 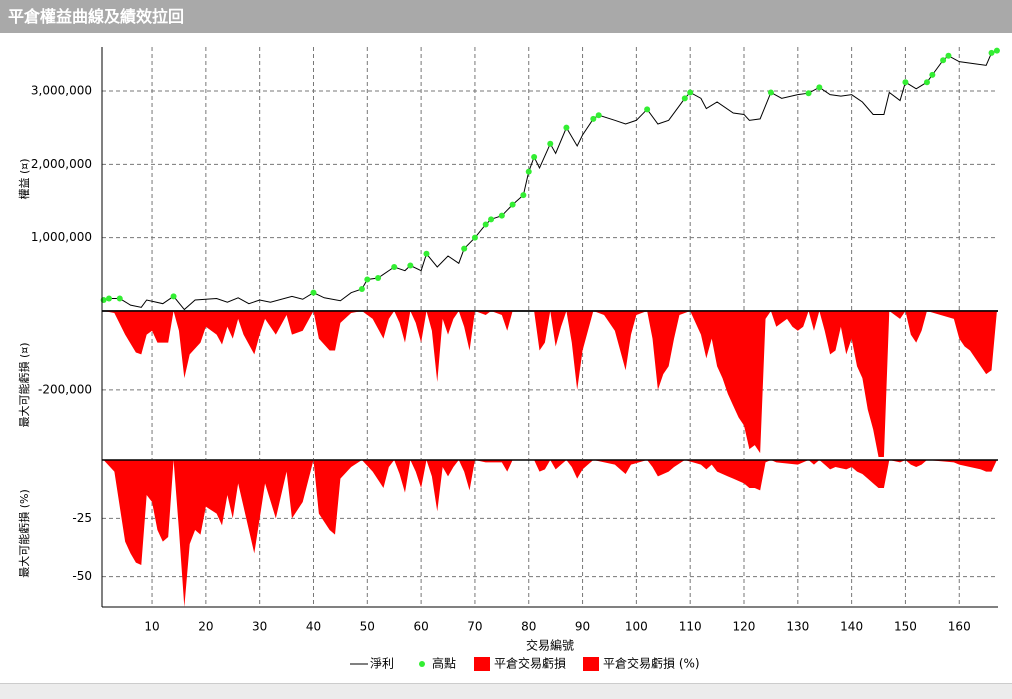 I want to click on x-tick-label: 60, so click(x=420, y=627).